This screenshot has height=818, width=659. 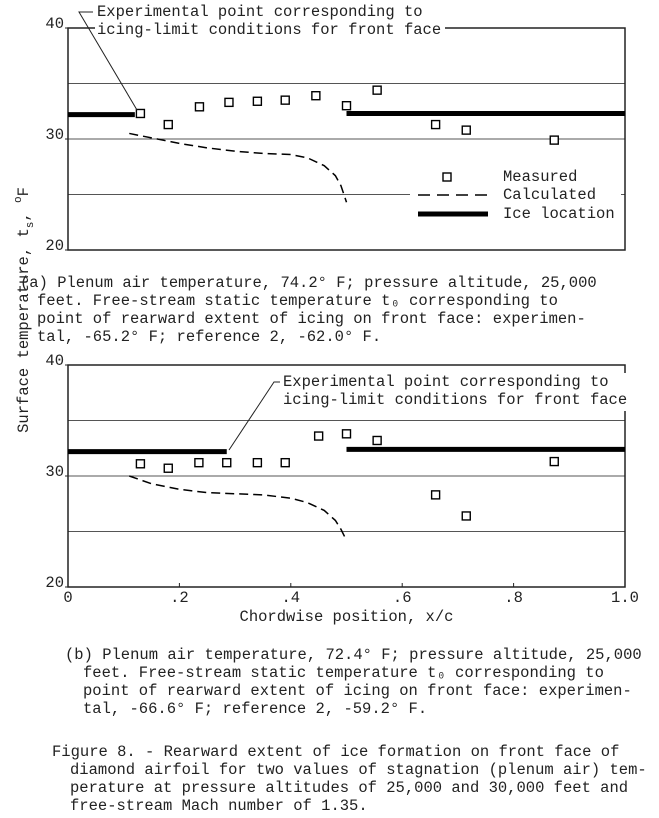 What do you see at coordinates (559, 214) in the screenshot?
I see `legend-label: Ice location` at bounding box center [559, 214].